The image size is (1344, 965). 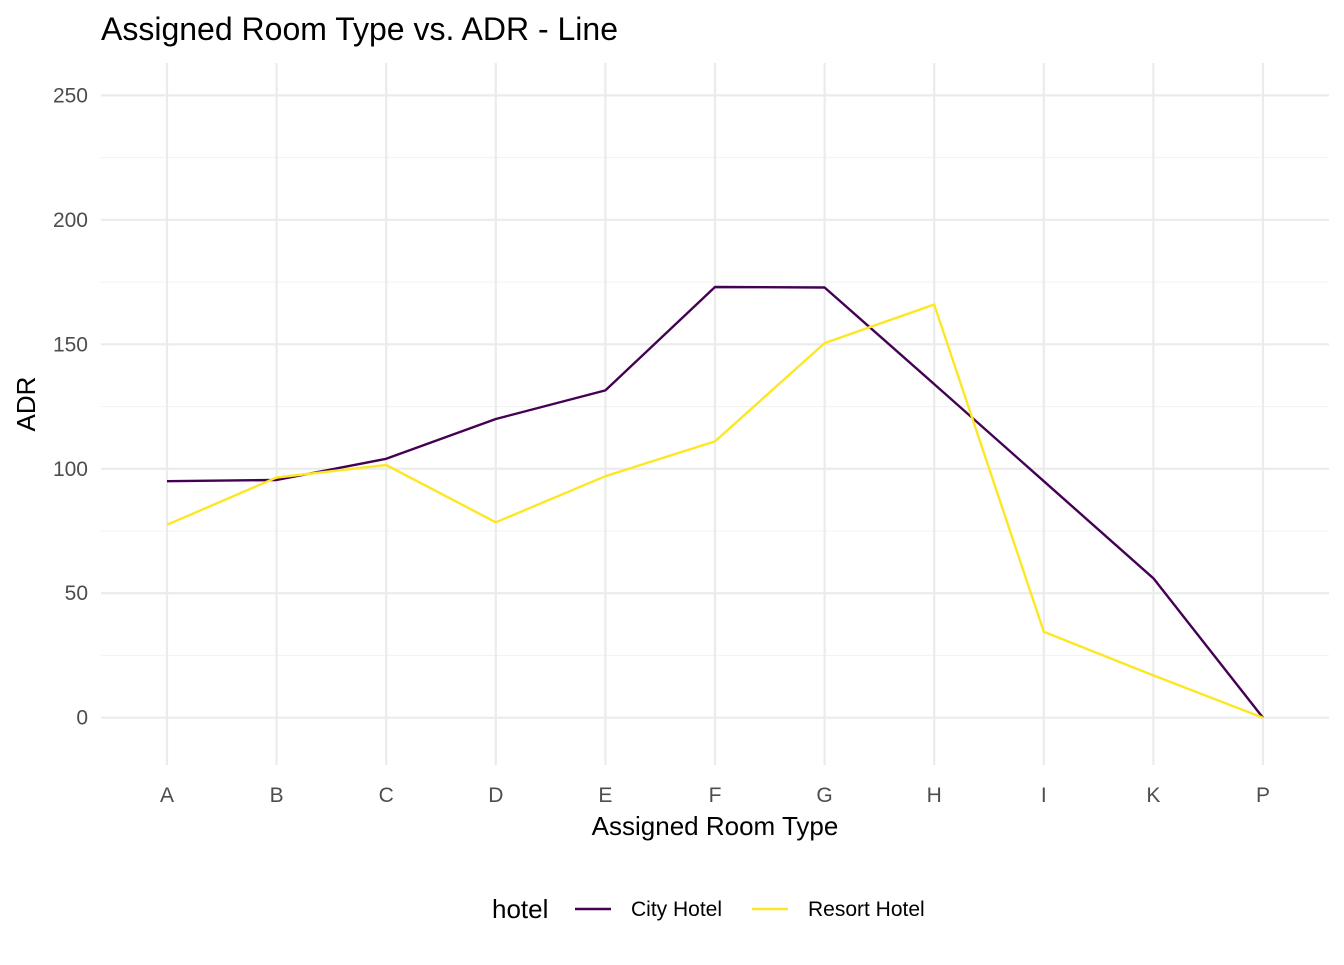 I want to click on y-axis-ticks: 0 50 100 150 200 250, so click(x=70, y=406).